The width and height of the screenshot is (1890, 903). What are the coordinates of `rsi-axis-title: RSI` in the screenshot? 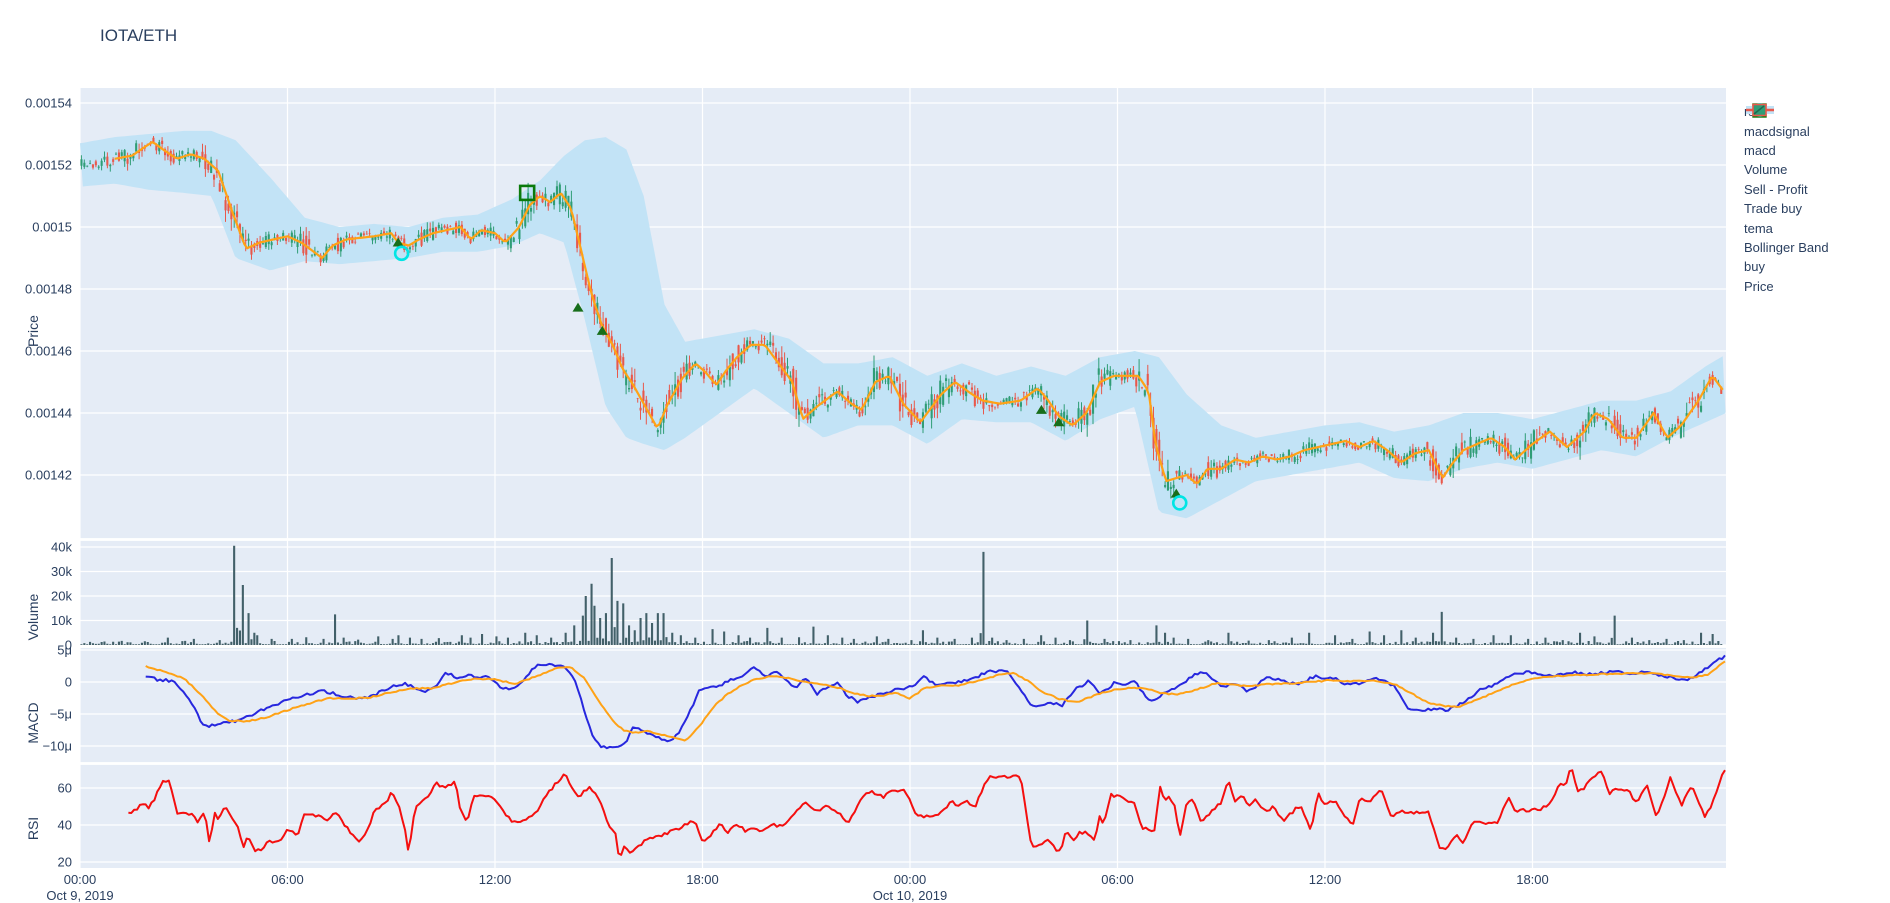 It's located at (33, 828).